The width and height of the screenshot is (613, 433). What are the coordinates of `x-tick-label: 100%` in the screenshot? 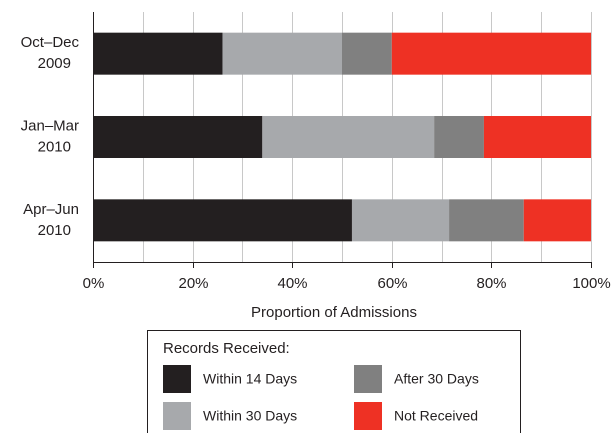 It's located at (591, 283).